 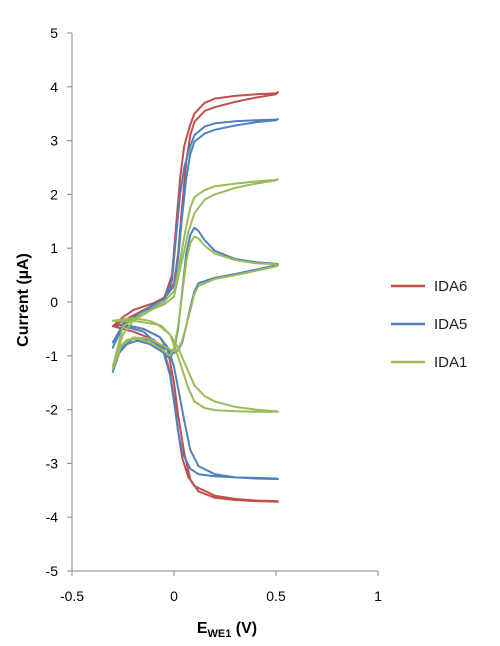 What do you see at coordinates (174, 596) in the screenshot?
I see `x-tick-label: 0` at bounding box center [174, 596].